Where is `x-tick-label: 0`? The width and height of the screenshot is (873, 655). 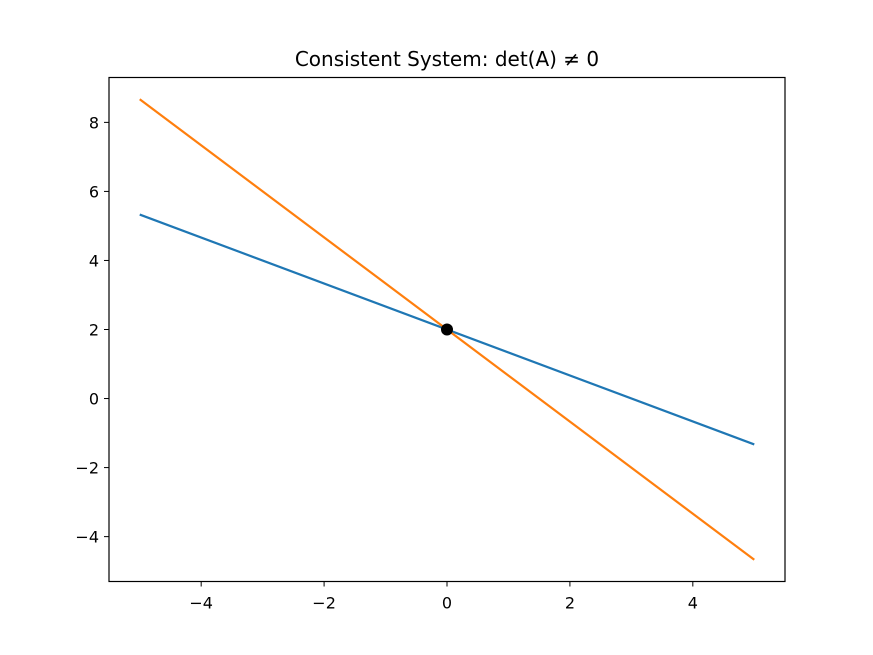 x-tick-label: 0 is located at coordinates (447, 603).